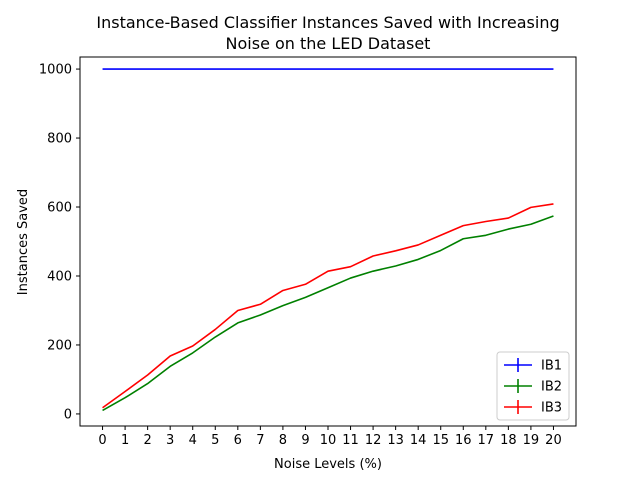  What do you see at coordinates (486, 440) in the screenshot?
I see `x-tick-label: 17` at bounding box center [486, 440].